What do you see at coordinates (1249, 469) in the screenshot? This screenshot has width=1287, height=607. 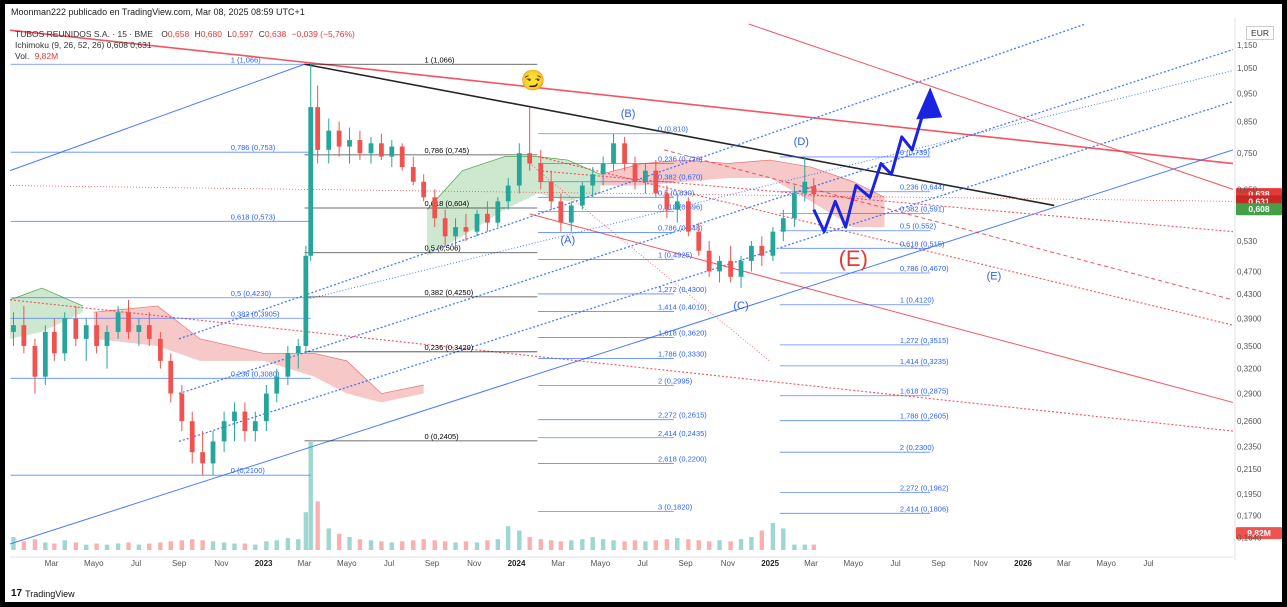 I see `y-tick-label: 0,2150` at bounding box center [1249, 469].